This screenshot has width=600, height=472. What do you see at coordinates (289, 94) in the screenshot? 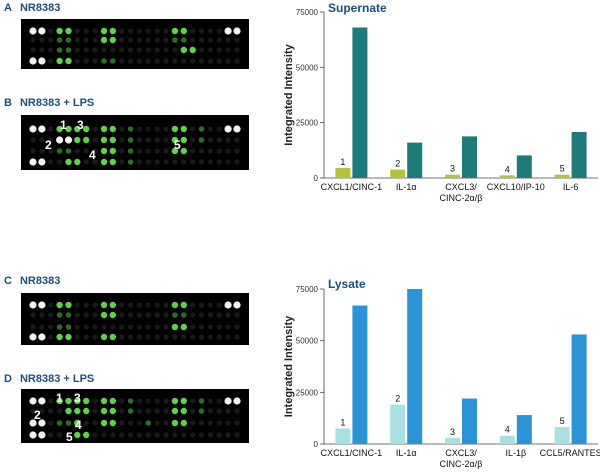
I see `y-axis-label: Integrated Intensity` at bounding box center [289, 94].